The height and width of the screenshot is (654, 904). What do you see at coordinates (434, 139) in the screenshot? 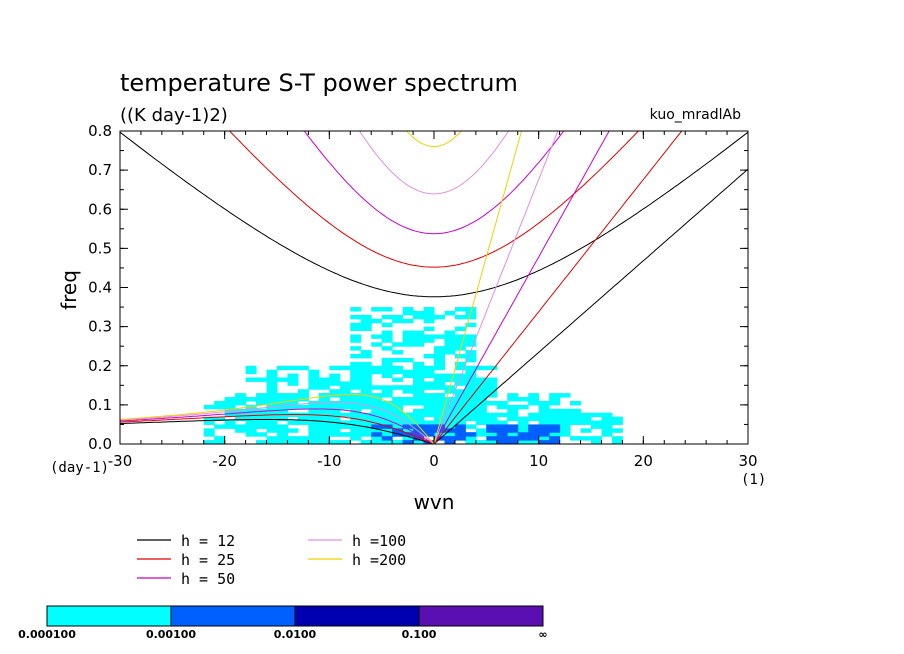
I see `inertia-gravity-curve` at bounding box center [434, 139].